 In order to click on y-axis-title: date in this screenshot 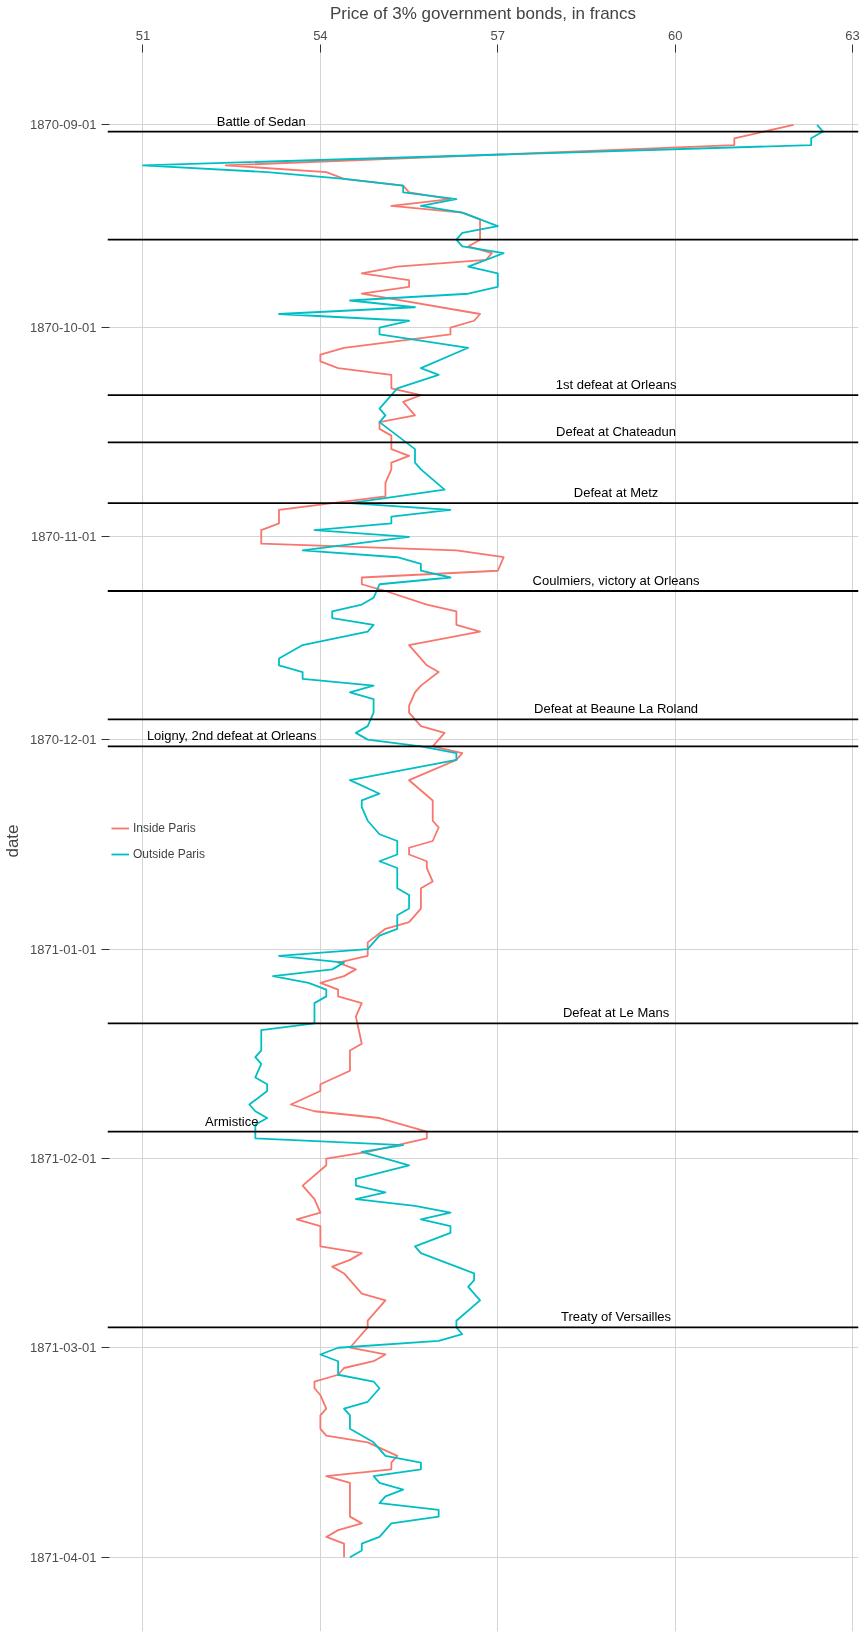, I will do `click(12, 841)`.